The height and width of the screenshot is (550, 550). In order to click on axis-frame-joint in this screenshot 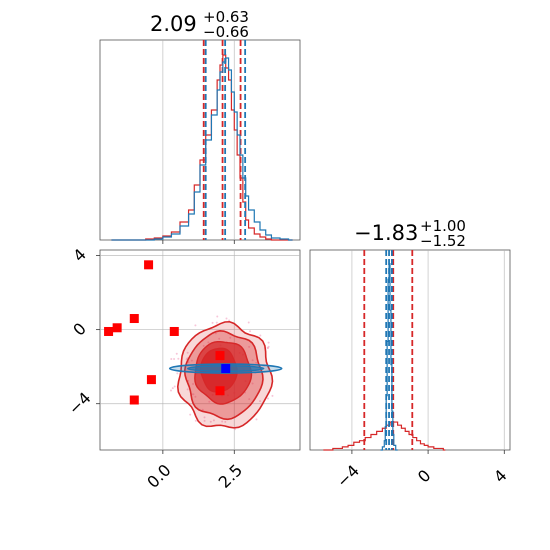, I will do `click(200, 350)`.